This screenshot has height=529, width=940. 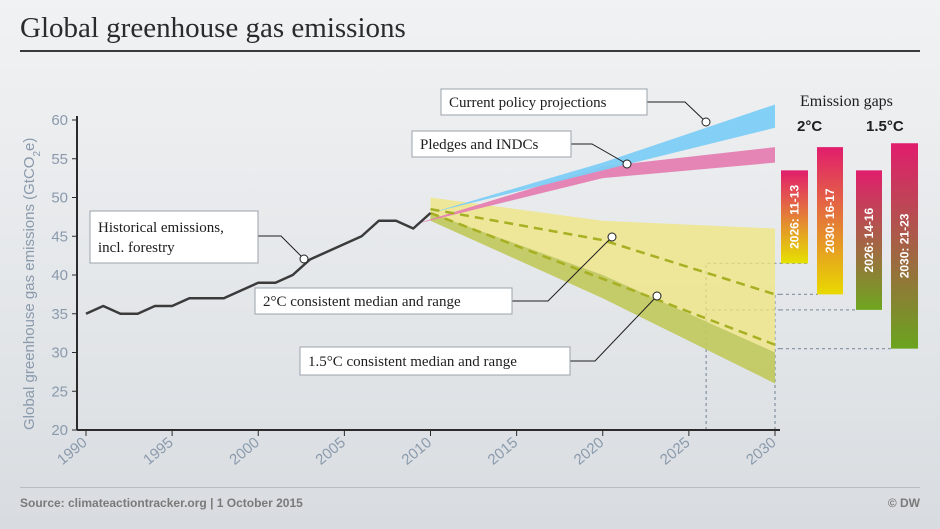 I want to click on median-lines, so click(x=603, y=276).